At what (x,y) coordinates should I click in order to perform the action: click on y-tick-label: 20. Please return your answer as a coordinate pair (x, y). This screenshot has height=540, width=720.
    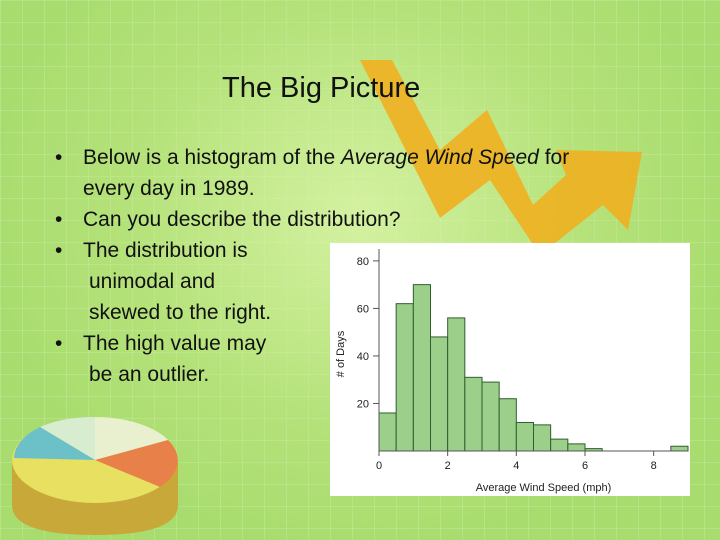
    Looking at the image, I should click on (363, 404).